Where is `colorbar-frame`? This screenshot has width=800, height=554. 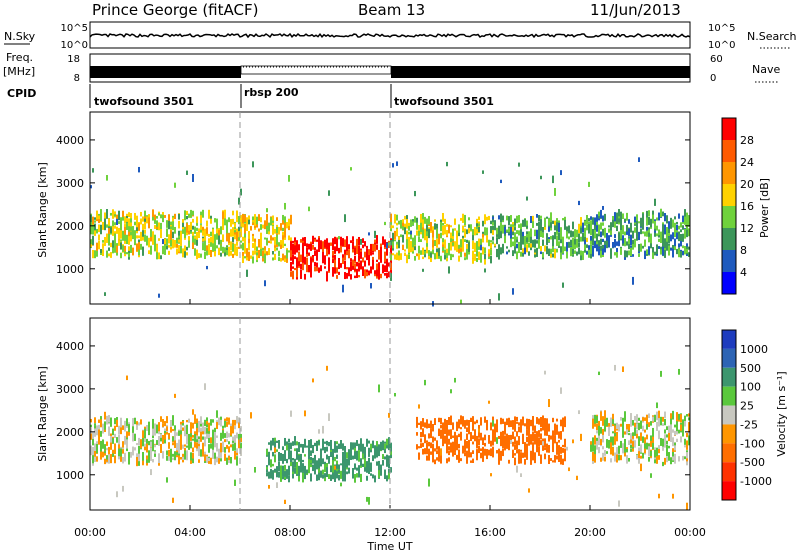
colorbar-frame is located at coordinates (729, 415).